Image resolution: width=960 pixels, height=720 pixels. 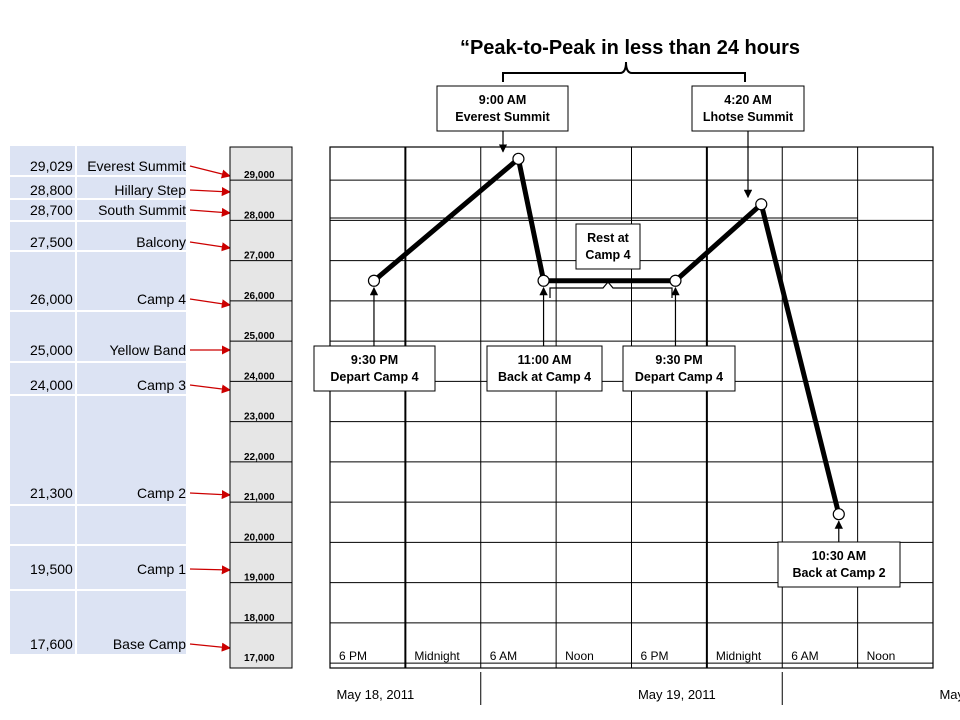 I want to click on annotation-line2: Camp 4, so click(x=607, y=255).